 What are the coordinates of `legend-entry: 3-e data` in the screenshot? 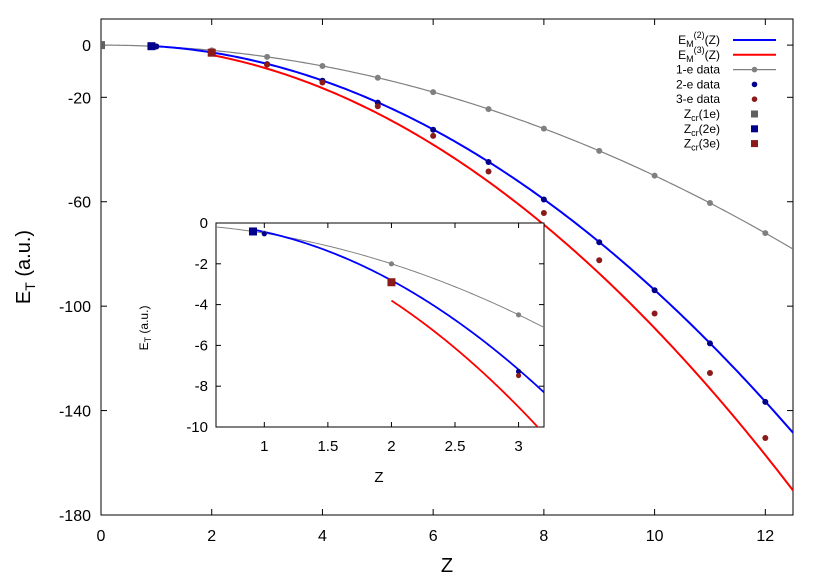 It's located at (717, 99).